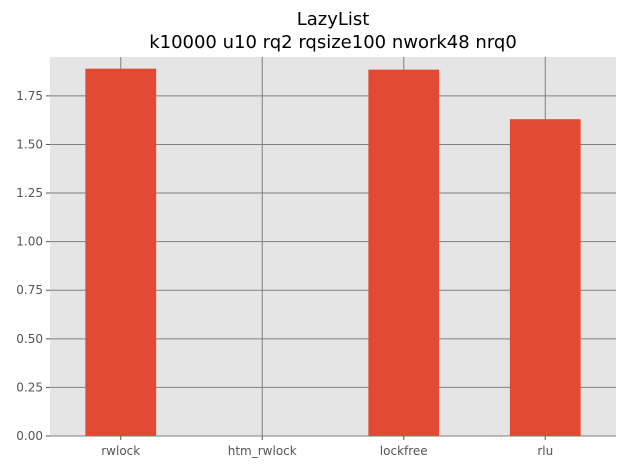  What do you see at coordinates (120, 451) in the screenshot?
I see `x-tick-label-rwlock: rwlock` at bounding box center [120, 451].